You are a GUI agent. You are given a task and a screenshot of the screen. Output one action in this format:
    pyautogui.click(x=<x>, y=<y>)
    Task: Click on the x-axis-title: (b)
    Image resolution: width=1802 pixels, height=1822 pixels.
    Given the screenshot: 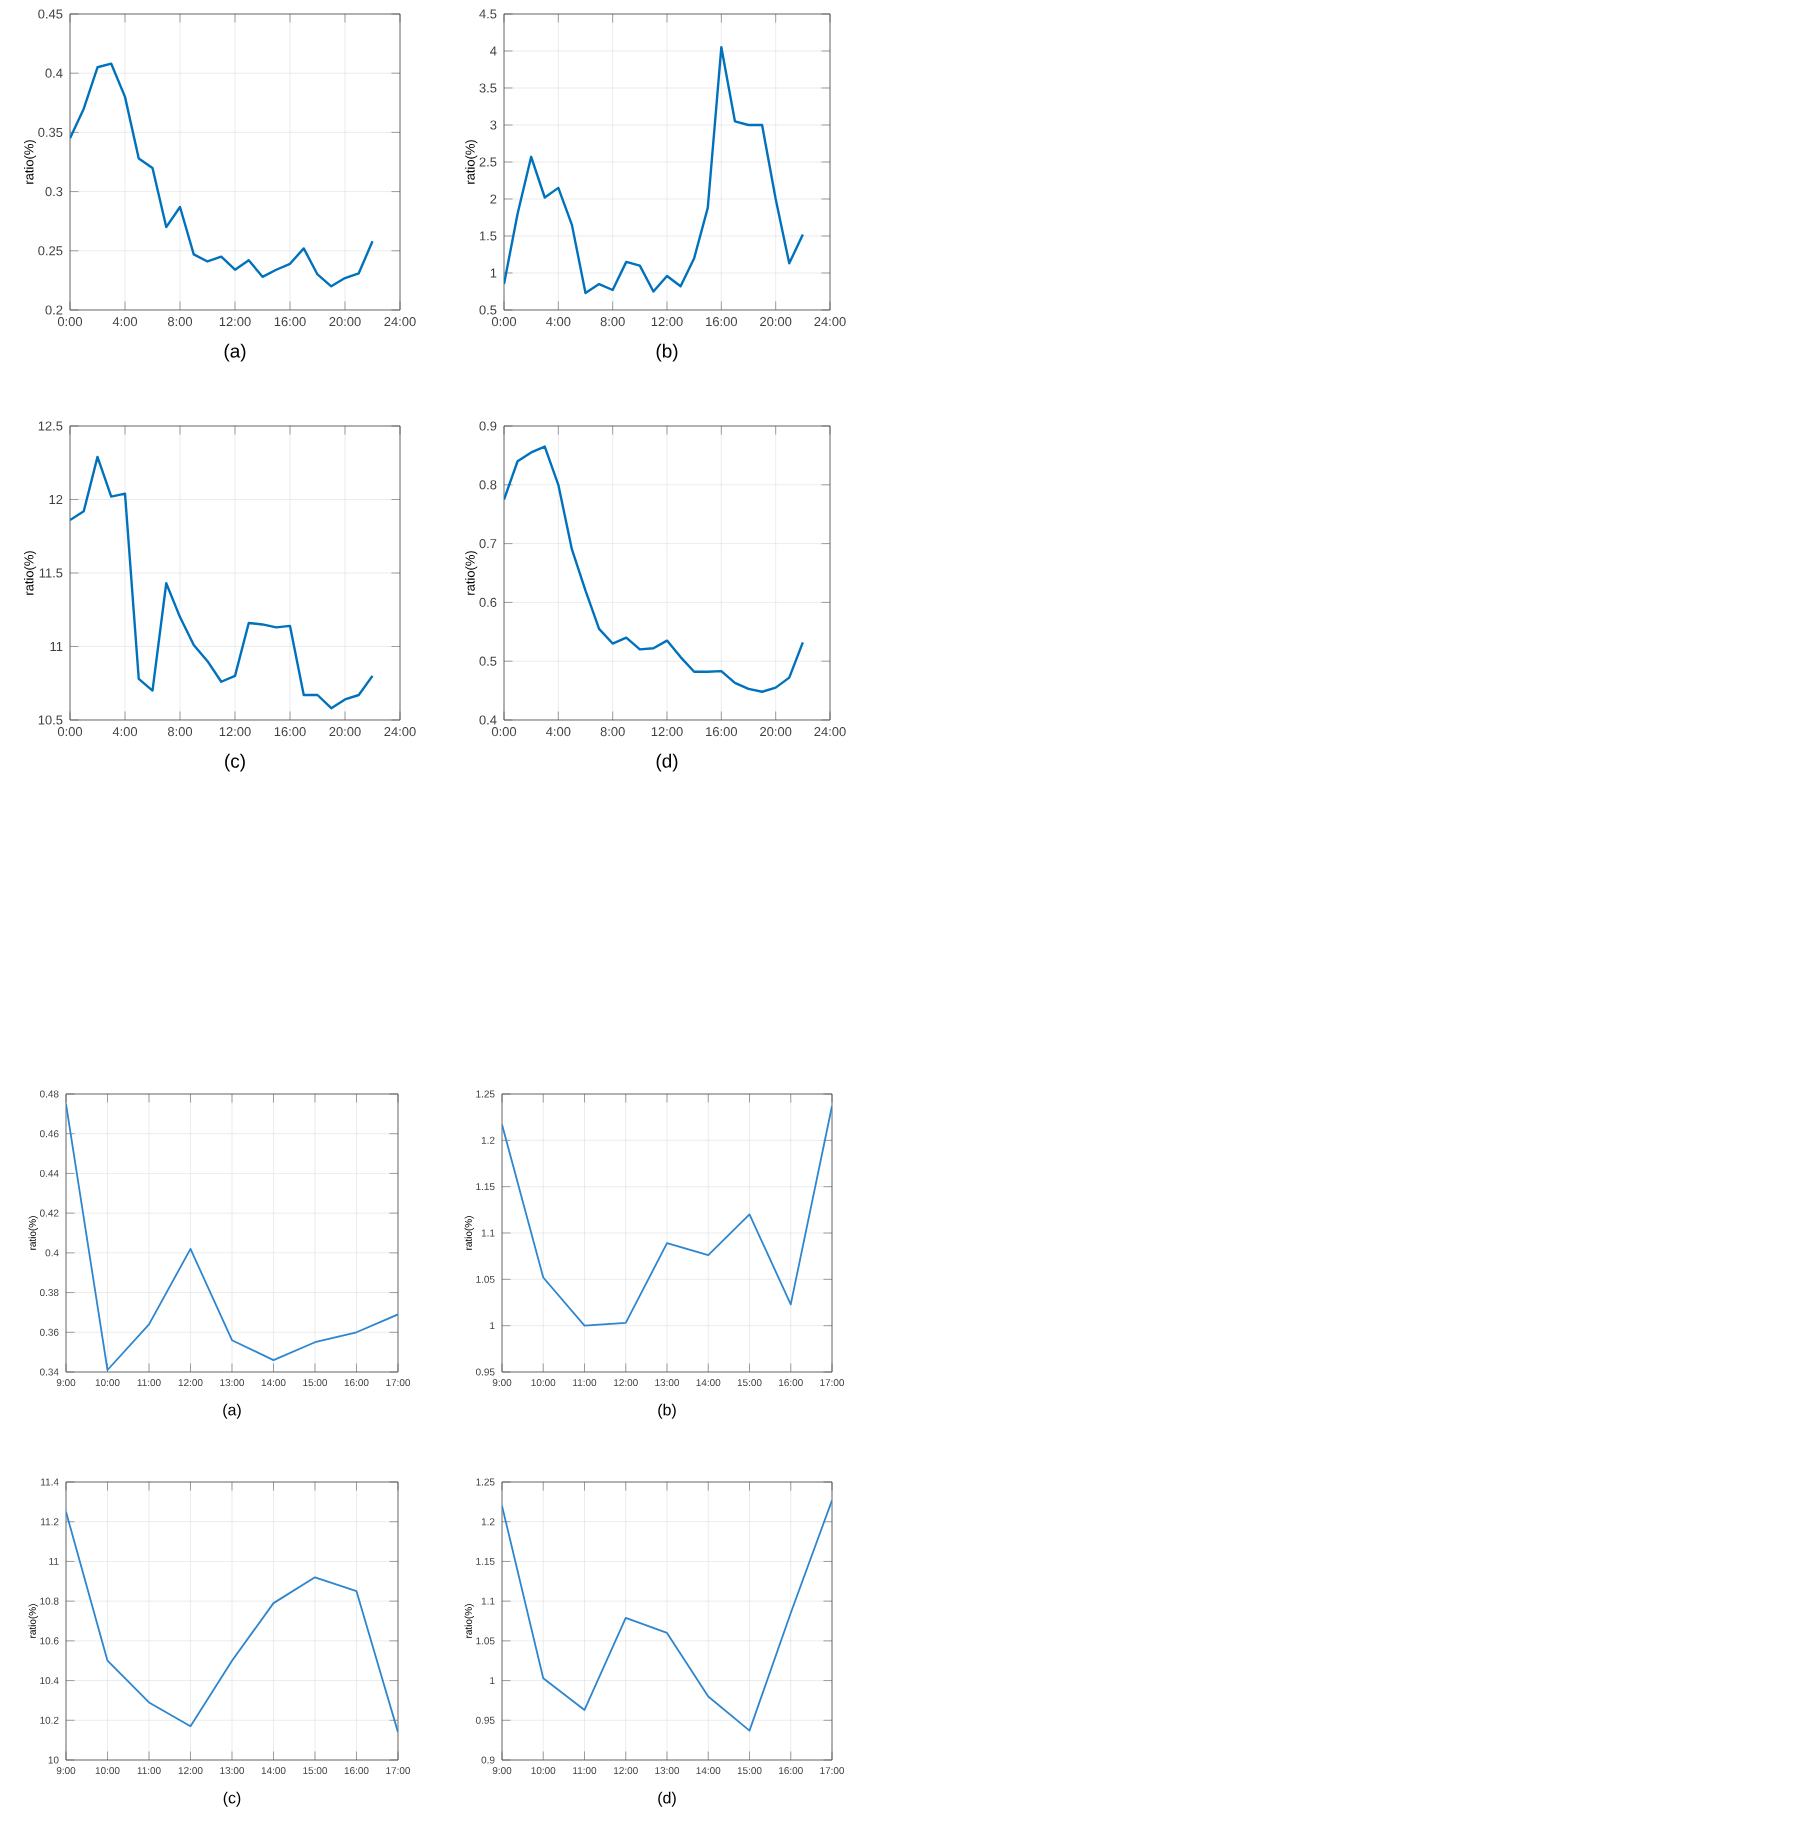 What is the action you would take?
    pyautogui.click(x=667, y=352)
    